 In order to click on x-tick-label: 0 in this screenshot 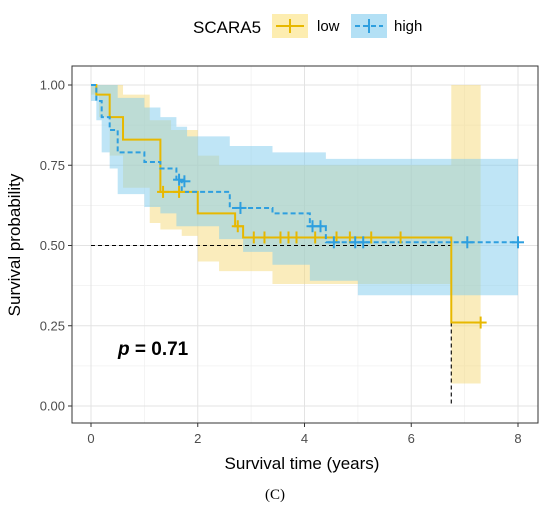, I will do `click(90, 438)`.